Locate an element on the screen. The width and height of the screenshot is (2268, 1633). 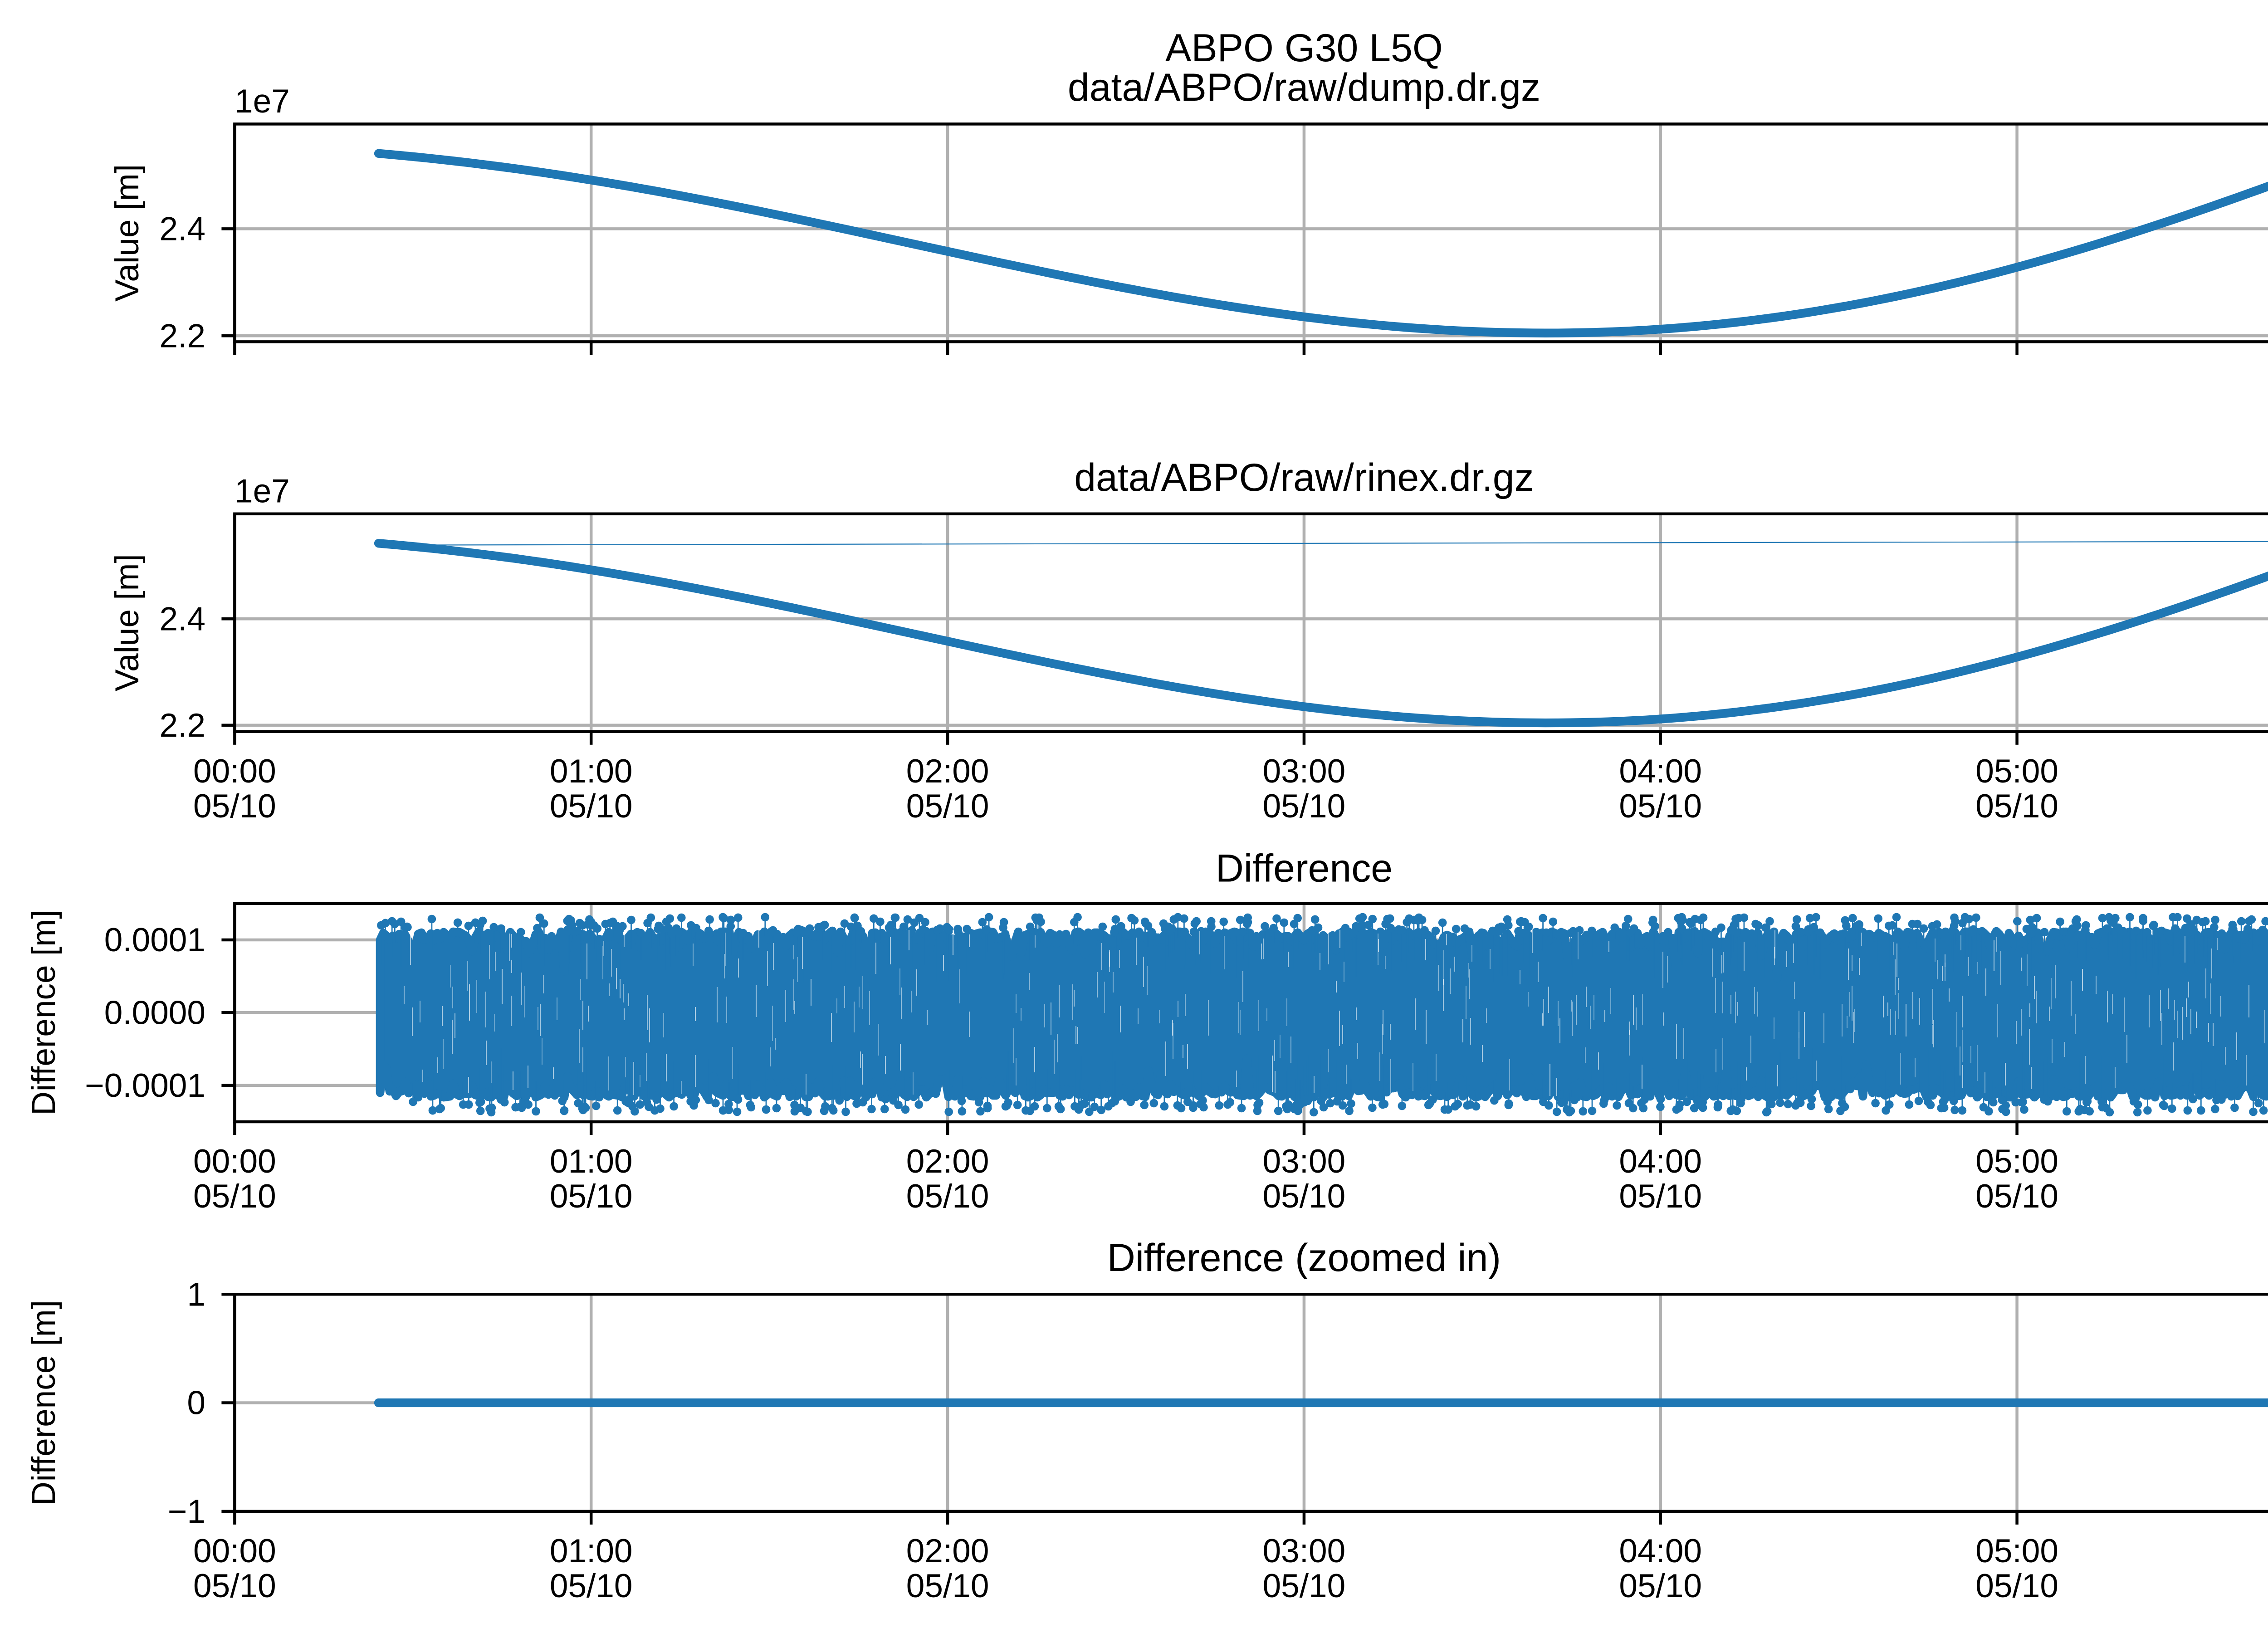
svg-text: ABPO G30 L5Q is located at coordinates (1304, 48).